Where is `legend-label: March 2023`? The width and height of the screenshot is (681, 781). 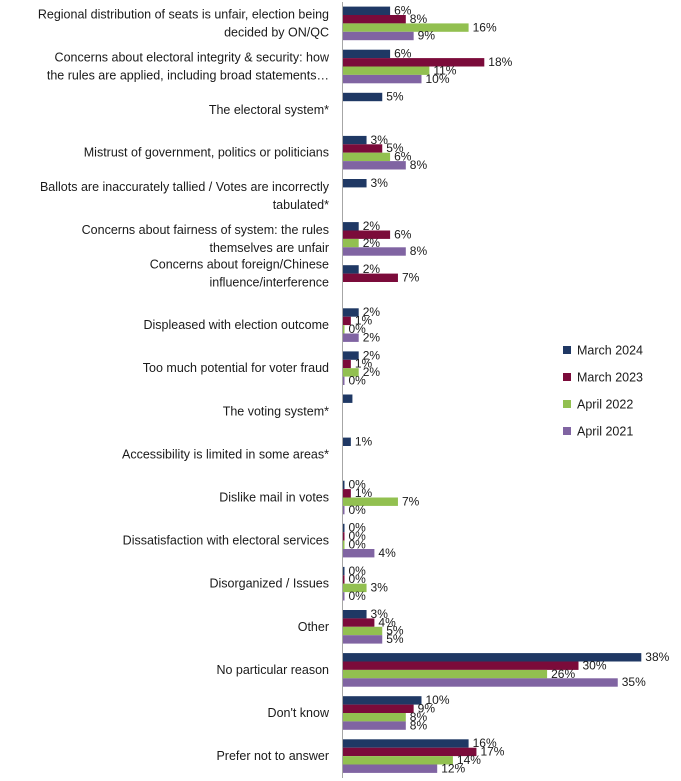
legend-label: March 2023 is located at coordinates (610, 378).